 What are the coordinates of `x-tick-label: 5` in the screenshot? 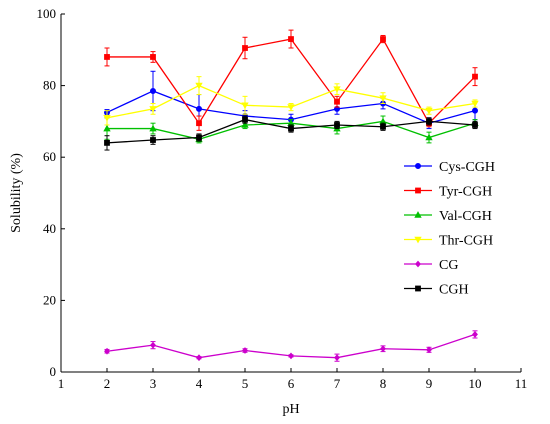 It's located at (245, 383).